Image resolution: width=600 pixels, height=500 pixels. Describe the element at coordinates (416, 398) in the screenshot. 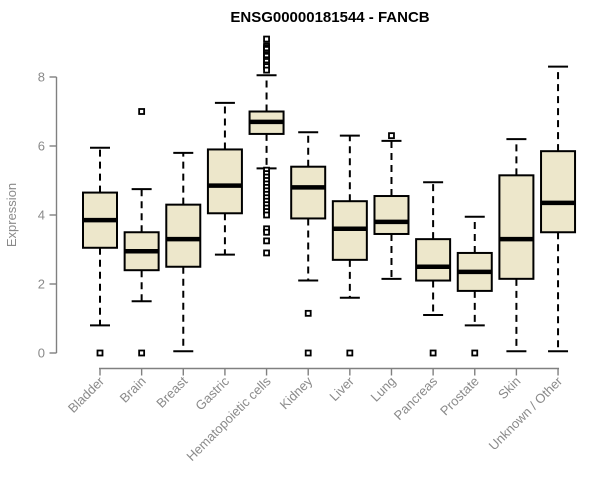

I see `x-category-label: Pancreas` at that location.